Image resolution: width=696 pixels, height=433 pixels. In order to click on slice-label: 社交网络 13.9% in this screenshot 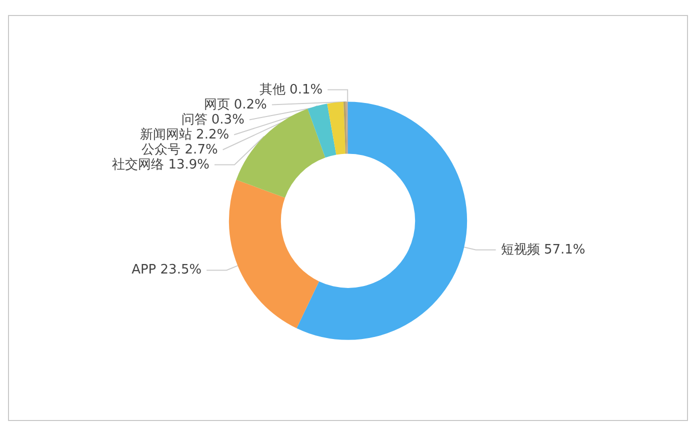, I will do `click(161, 164)`.